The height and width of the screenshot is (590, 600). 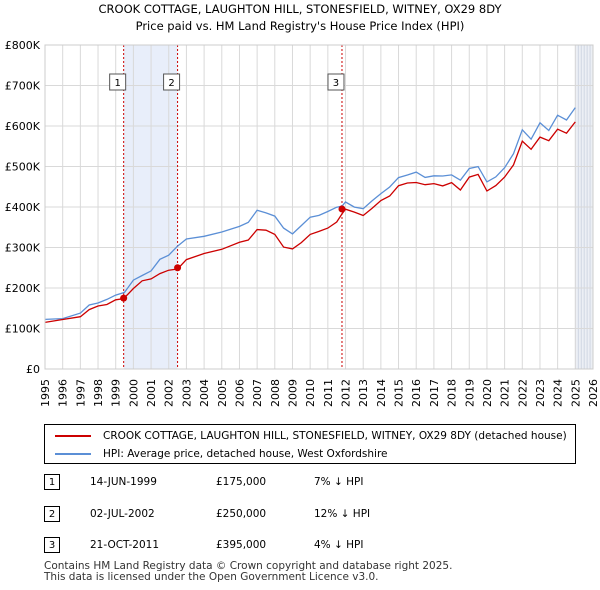 I want to click on sale-label-number: 1, so click(x=117, y=83).